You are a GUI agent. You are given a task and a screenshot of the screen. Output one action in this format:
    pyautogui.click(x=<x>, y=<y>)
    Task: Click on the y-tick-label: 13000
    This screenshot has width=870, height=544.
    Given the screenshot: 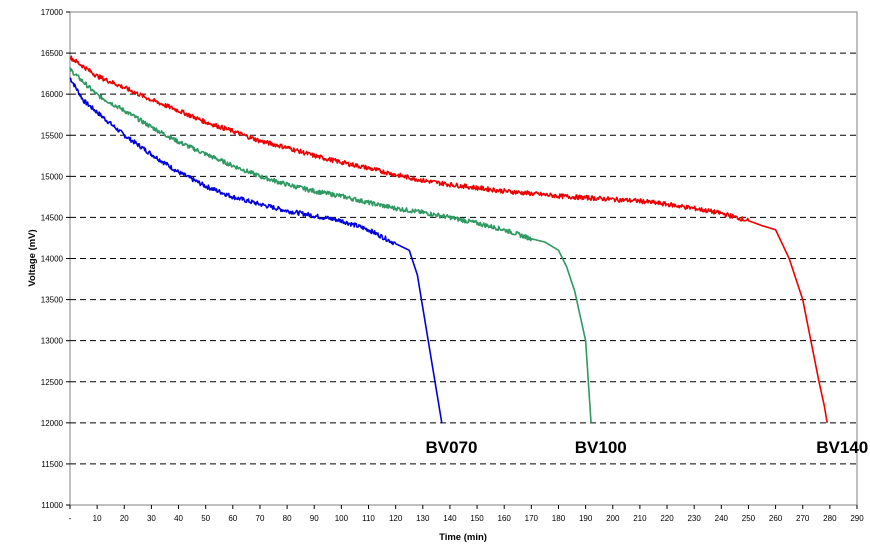 What is the action you would take?
    pyautogui.click(x=52, y=341)
    